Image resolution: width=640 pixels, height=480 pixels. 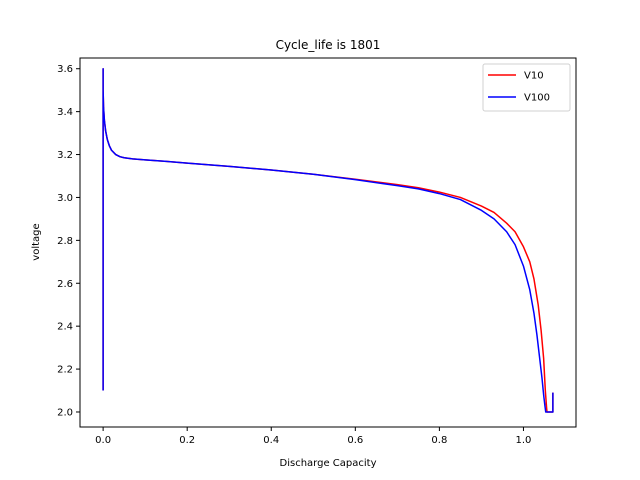 I want to click on x-tick-label: 0.8, so click(x=439, y=440).